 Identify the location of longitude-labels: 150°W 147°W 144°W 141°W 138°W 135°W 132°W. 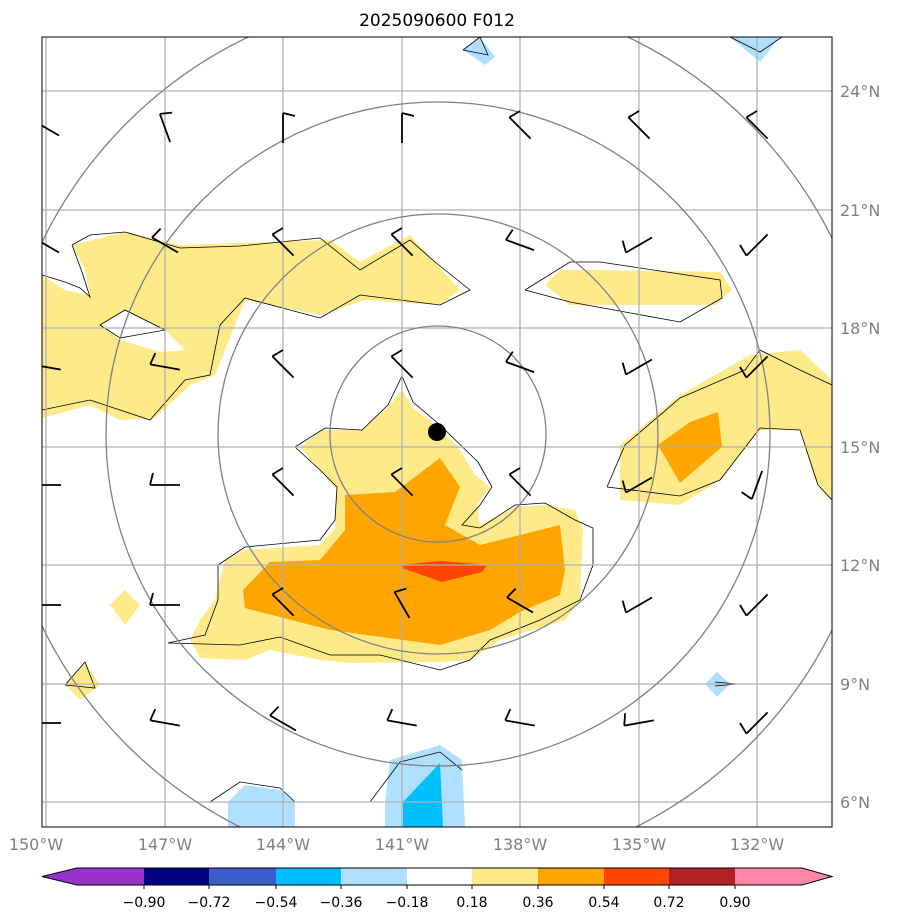
(397, 844).